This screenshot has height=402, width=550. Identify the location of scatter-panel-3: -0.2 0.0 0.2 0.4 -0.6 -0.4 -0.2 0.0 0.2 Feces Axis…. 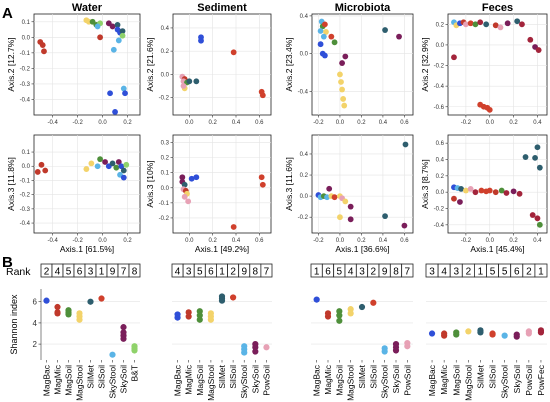
(484, 64).